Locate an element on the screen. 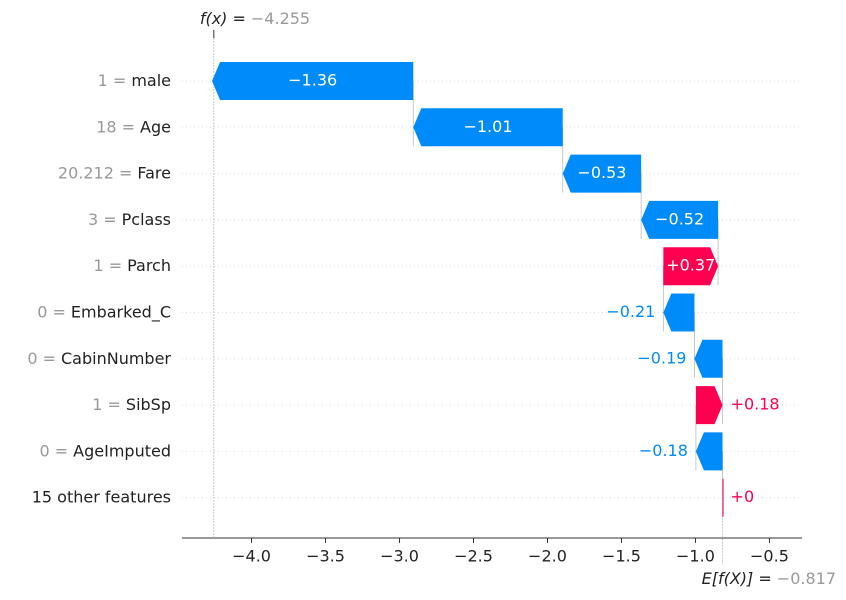 This screenshot has width=846, height=600. output-label: f(x) = −4.255 is located at coordinates (255, 18).